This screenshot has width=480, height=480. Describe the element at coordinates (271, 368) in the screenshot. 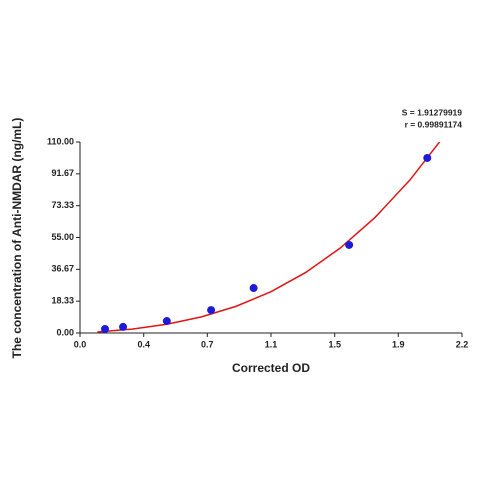

I see `x-axis-label: Corrected OD` at that location.